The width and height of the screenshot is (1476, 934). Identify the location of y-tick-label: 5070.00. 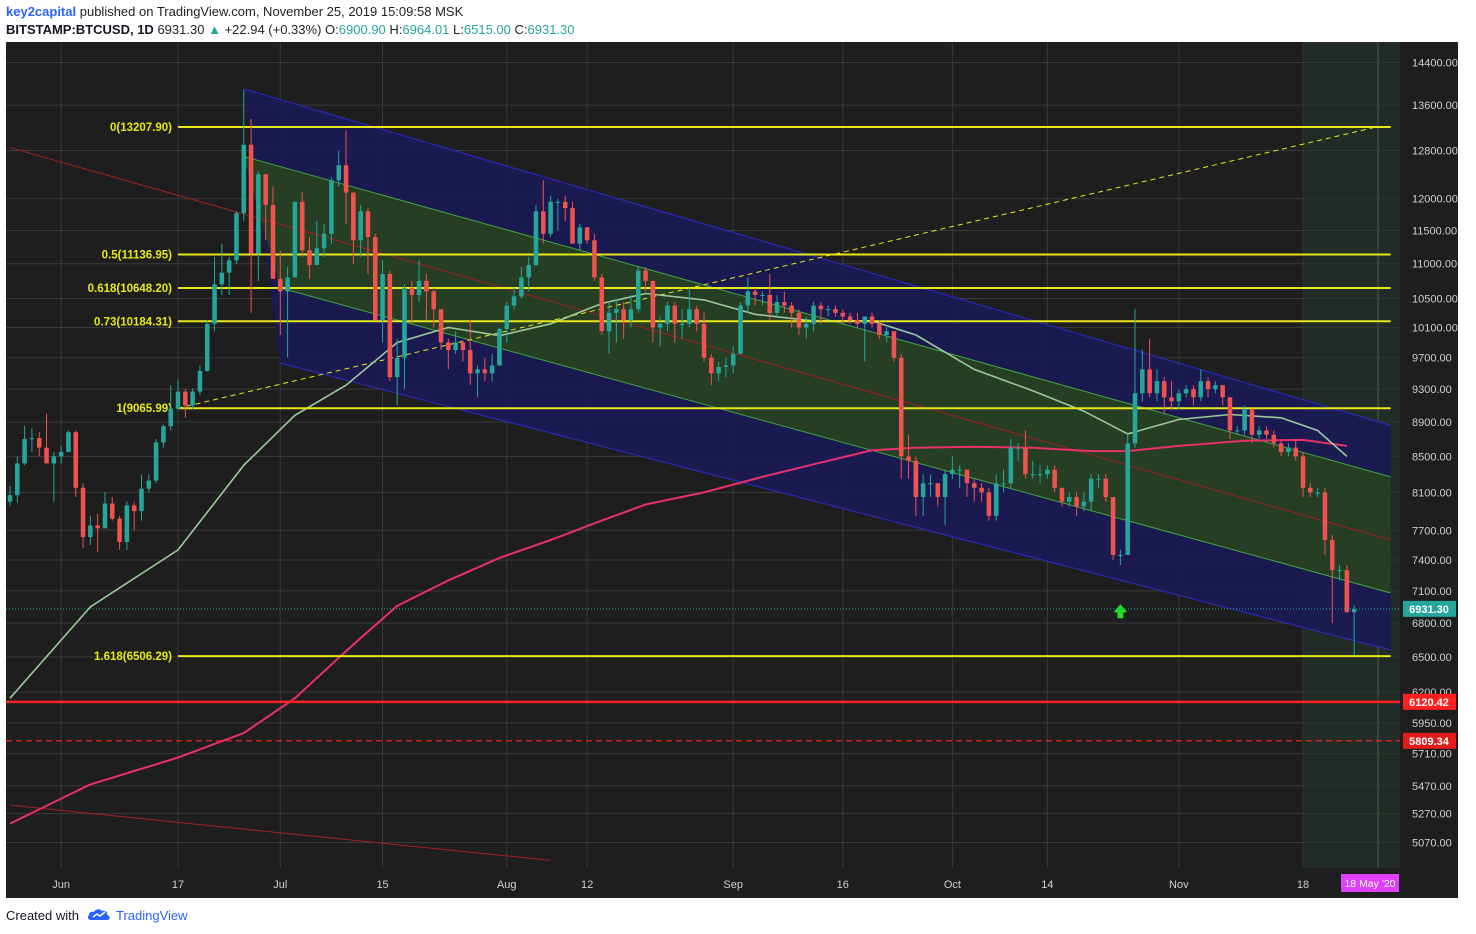
(1432, 844).